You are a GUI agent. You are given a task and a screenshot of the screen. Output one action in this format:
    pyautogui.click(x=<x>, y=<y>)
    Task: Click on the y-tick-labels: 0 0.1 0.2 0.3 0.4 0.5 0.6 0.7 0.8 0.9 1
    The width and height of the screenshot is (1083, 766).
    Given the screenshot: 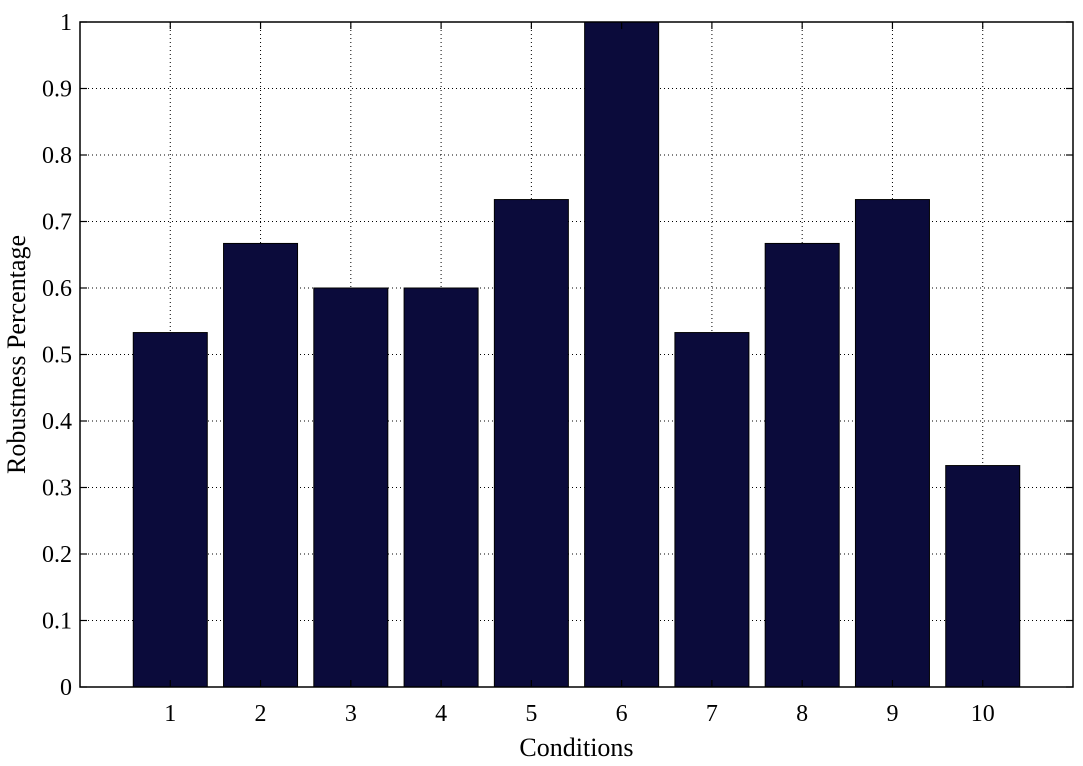 What is the action you would take?
    pyautogui.click(x=57, y=355)
    